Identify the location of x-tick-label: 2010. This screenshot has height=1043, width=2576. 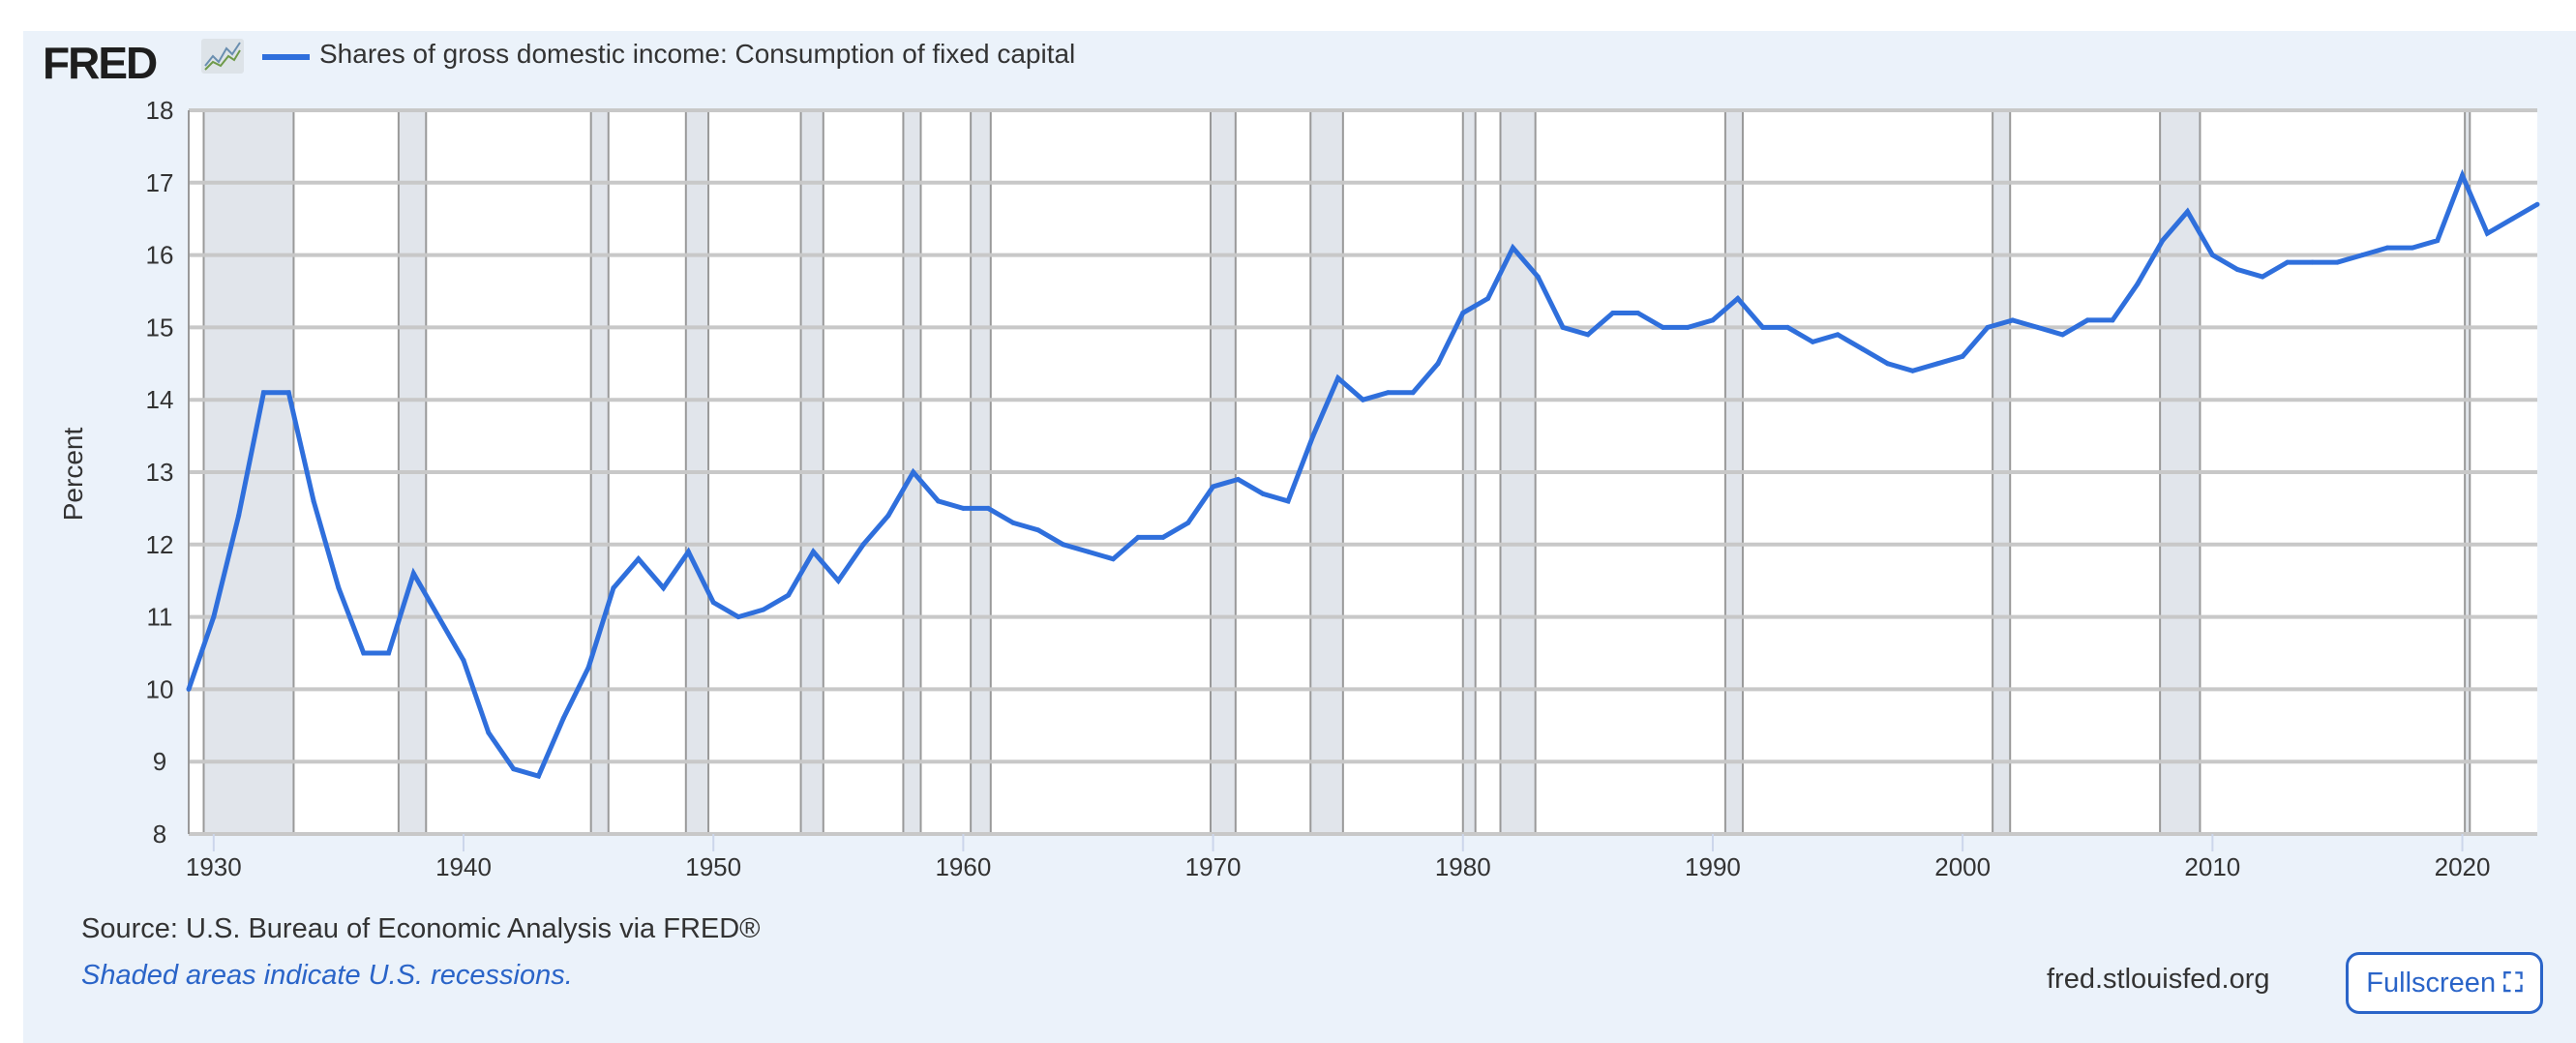
(2212, 867).